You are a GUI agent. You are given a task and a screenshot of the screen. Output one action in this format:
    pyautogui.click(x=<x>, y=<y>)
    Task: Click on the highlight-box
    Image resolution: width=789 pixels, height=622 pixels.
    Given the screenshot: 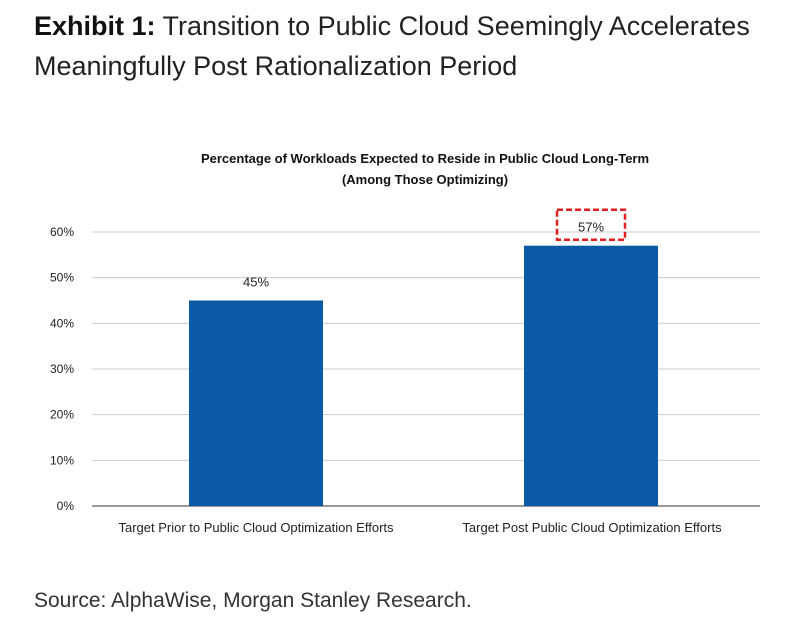 What is the action you would take?
    pyautogui.click(x=591, y=224)
    